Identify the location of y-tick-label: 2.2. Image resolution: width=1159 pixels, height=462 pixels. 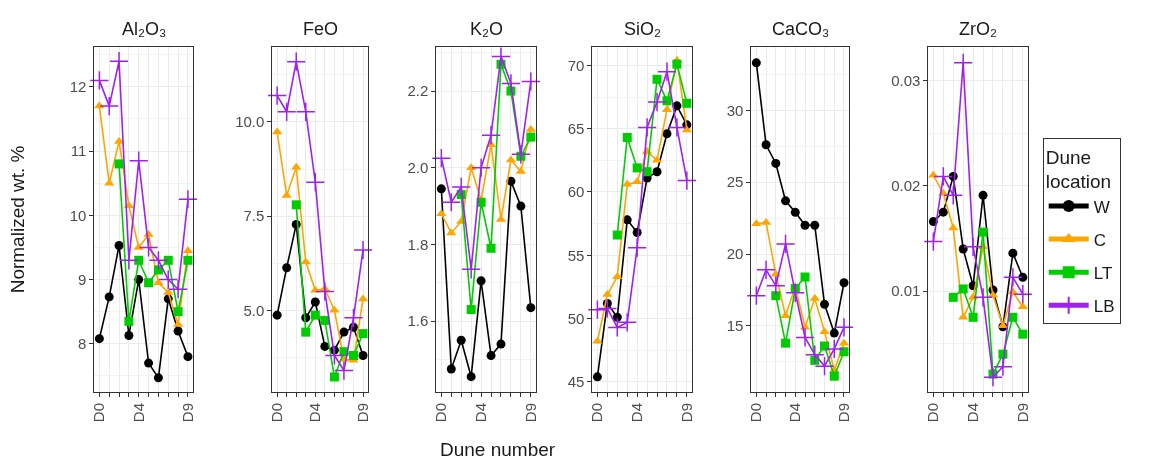
(418, 91).